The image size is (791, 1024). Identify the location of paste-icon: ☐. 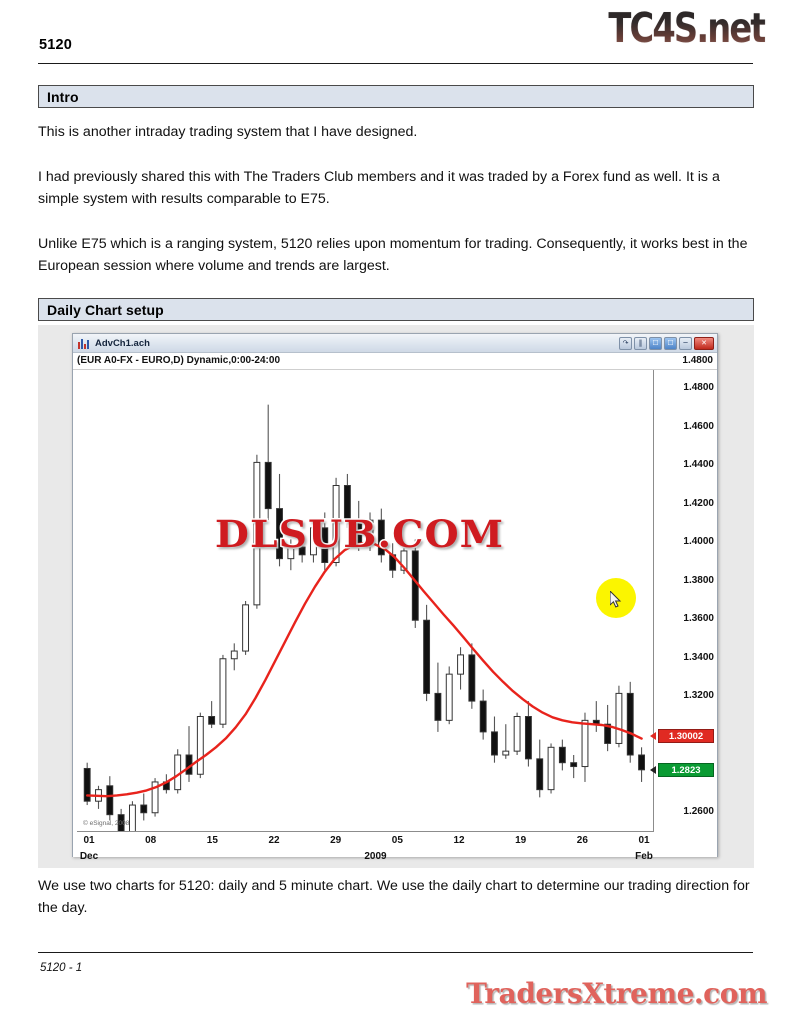
(670, 343).